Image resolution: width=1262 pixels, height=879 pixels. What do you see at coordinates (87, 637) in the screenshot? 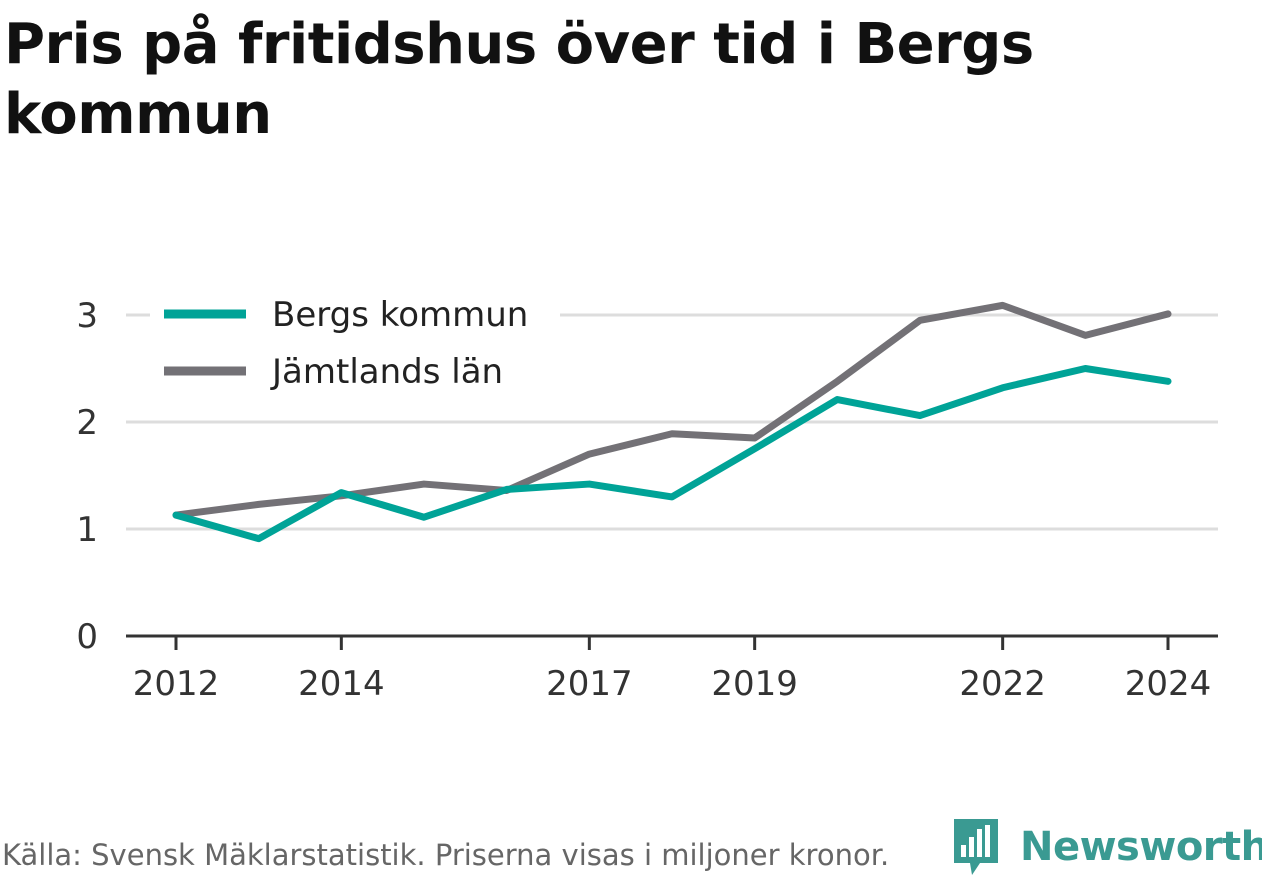
I see `y-tick-label: 0` at bounding box center [87, 637].